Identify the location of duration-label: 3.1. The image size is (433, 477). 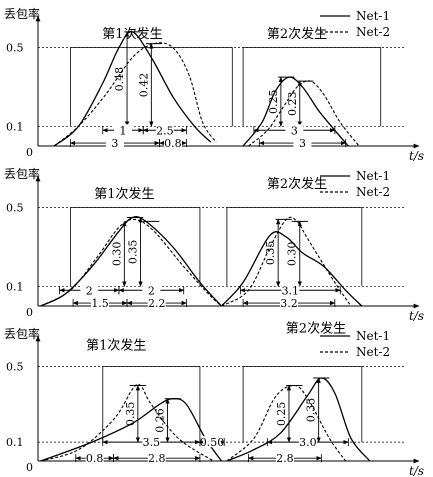
(291, 290).